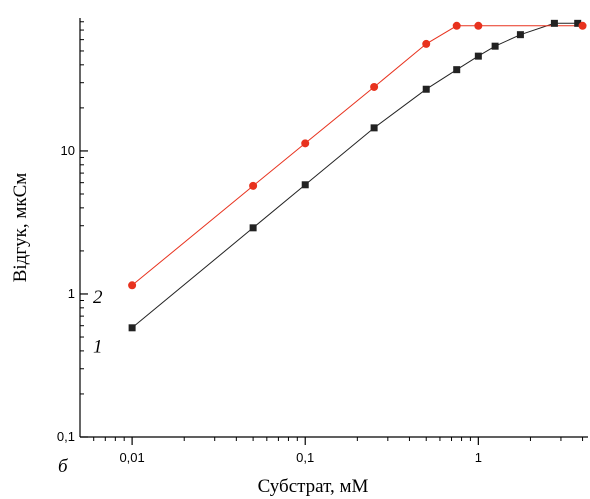  Describe the element at coordinates (98, 297) in the screenshot. I see `series-2-label: 2` at that location.